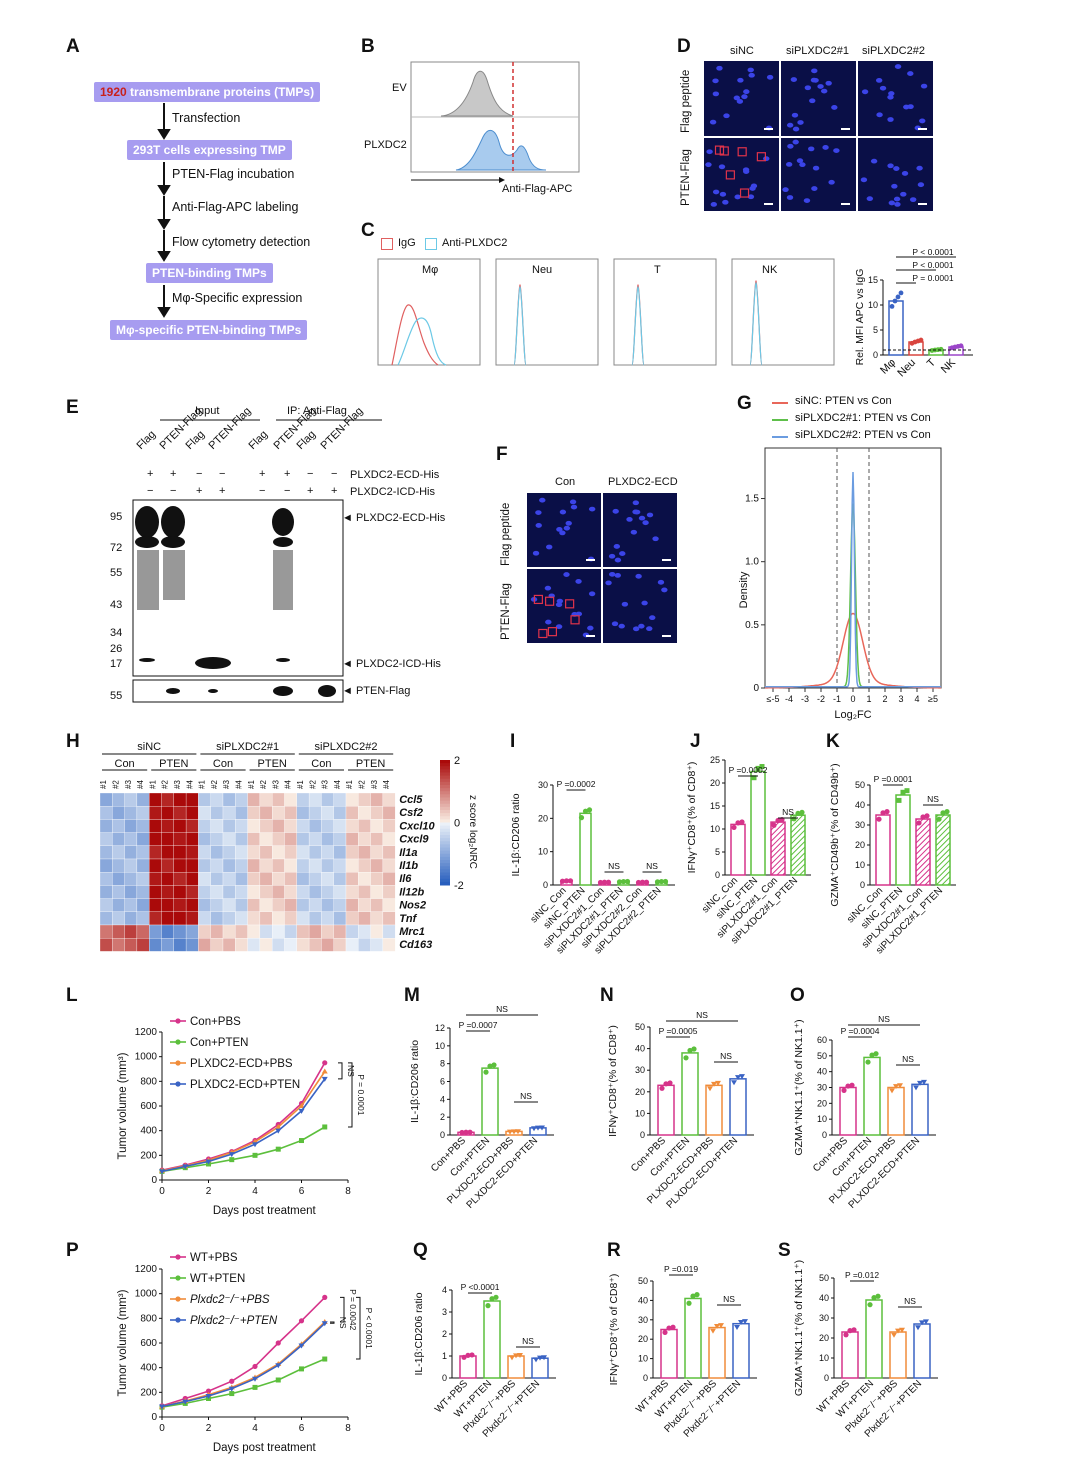  Describe the element at coordinates (173, 764) in the screenshot. I see `h-subgroup-label: PTEN` at that location.